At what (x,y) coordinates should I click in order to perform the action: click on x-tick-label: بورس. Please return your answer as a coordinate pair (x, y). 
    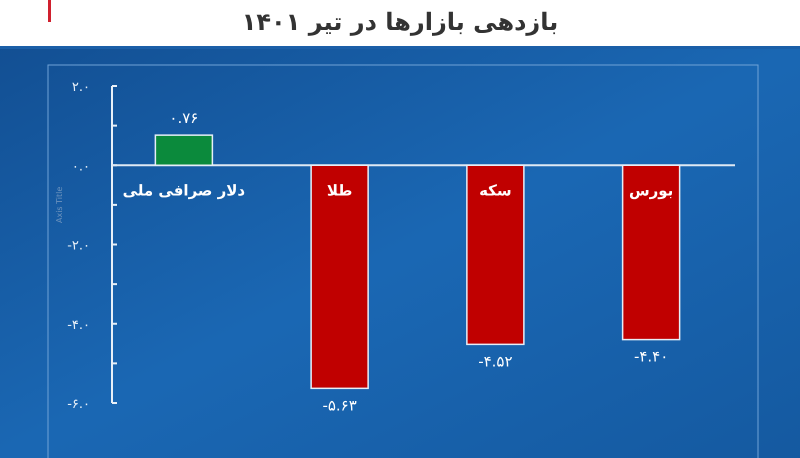
    Looking at the image, I should click on (651, 190).